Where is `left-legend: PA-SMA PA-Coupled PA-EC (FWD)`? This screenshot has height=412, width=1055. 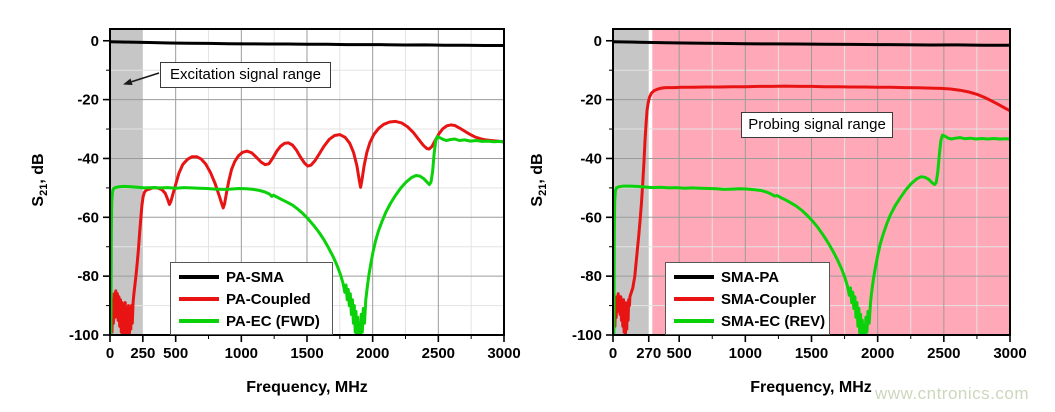
left-legend: PA-SMA PA-Coupled PA-EC (FWD) is located at coordinates (251, 298).